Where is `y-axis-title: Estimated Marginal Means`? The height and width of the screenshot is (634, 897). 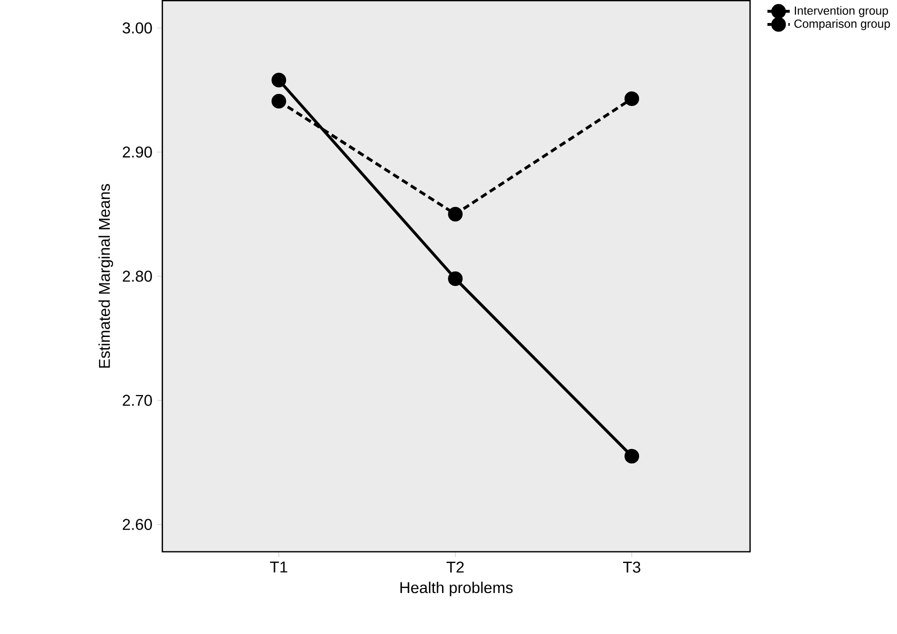 y-axis-title: Estimated Marginal Means is located at coordinates (106, 276).